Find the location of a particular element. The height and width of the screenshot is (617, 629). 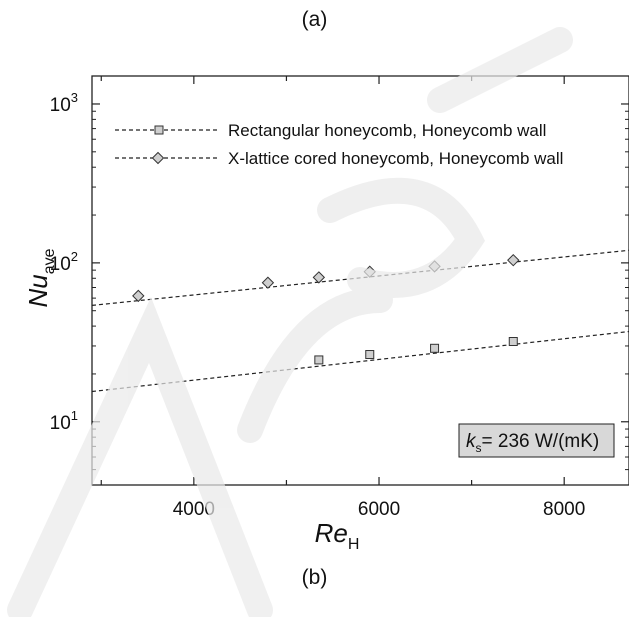

legend-marker-square is located at coordinates (159, 130).